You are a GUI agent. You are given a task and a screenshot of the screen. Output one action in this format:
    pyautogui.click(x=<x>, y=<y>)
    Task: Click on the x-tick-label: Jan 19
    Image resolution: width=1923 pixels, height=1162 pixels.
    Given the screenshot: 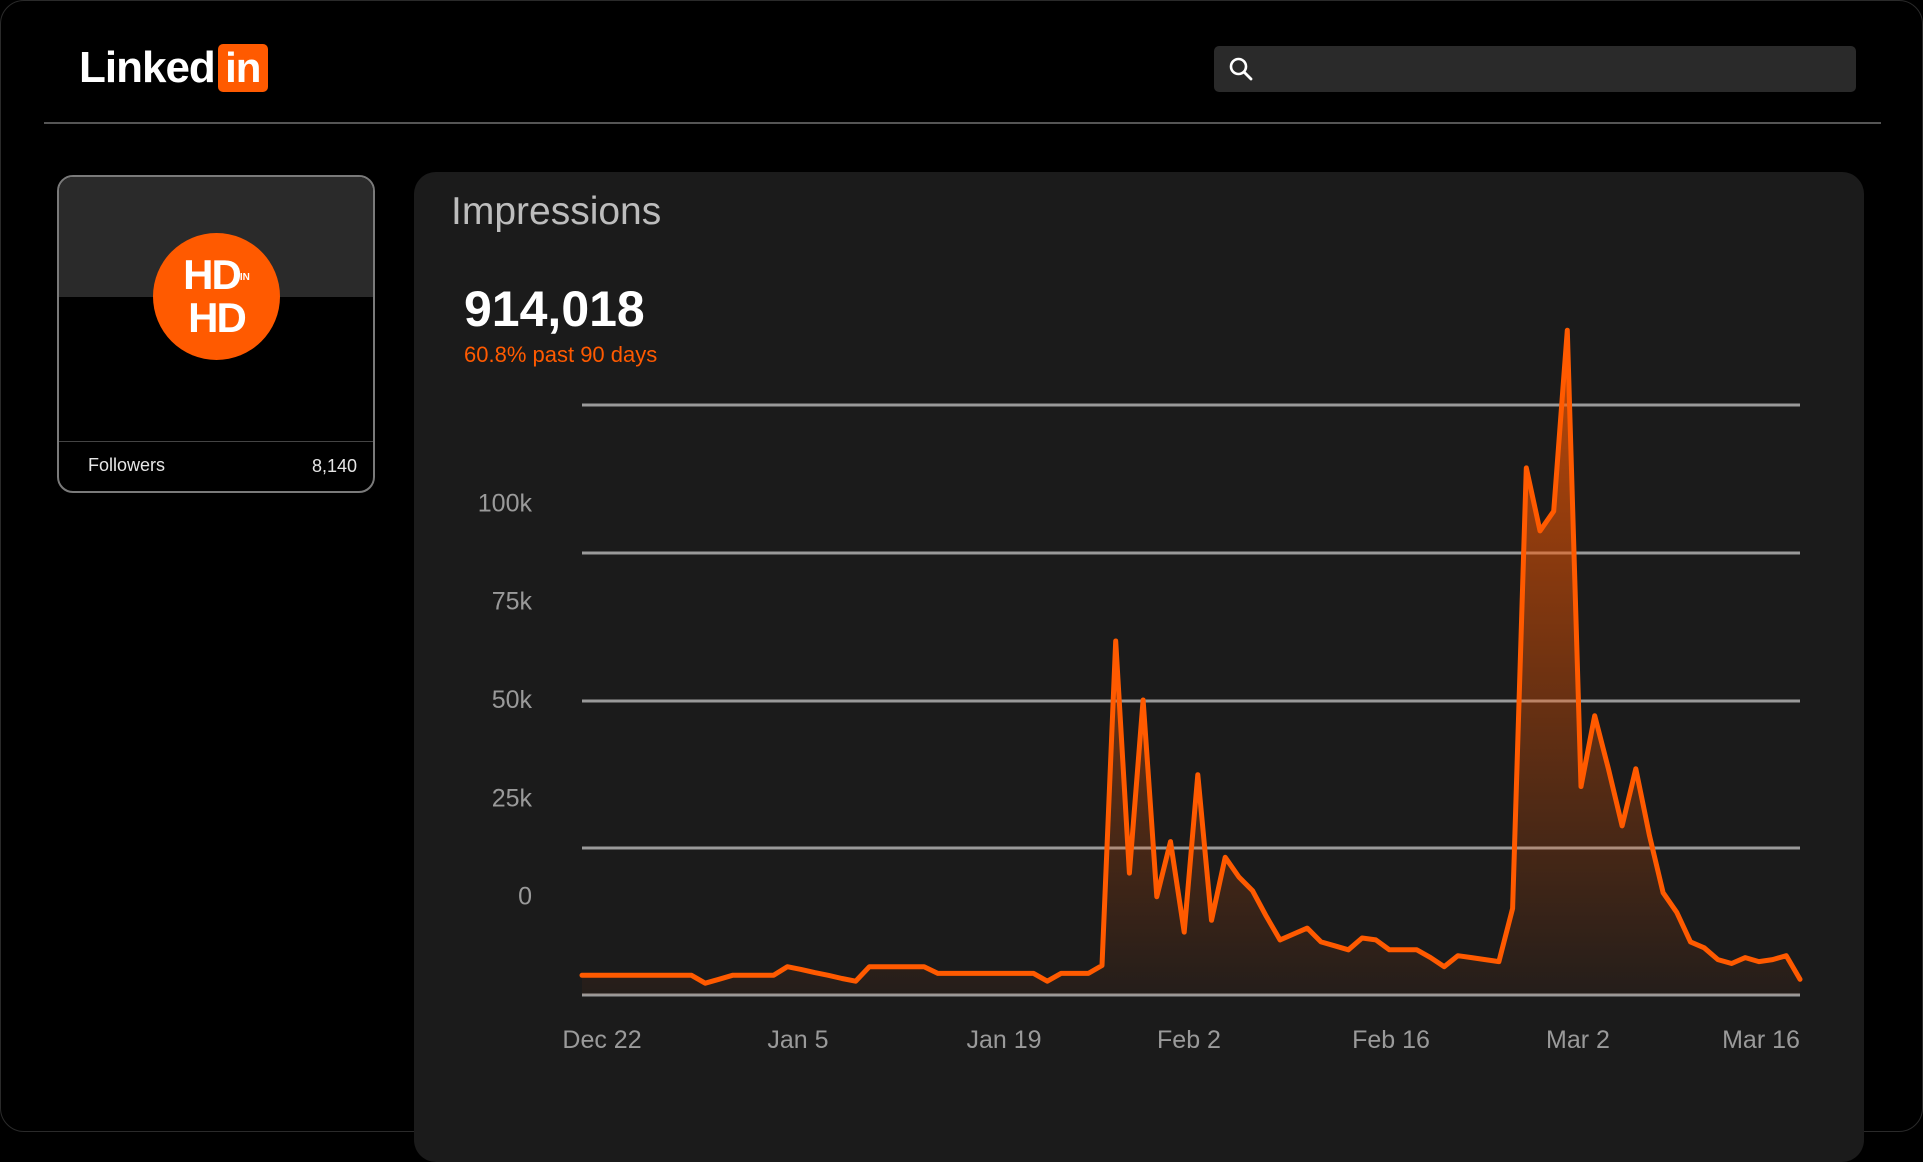 What is the action you would take?
    pyautogui.click(x=1003, y=1040)
    